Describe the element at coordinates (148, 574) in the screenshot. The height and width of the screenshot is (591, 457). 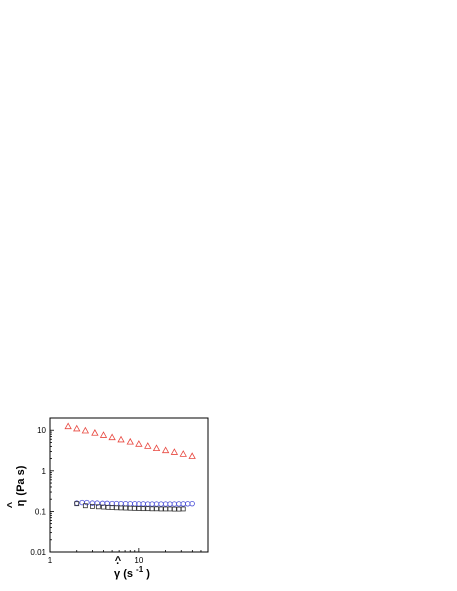
I see `x-axis-label-unit-close: )` at that location.